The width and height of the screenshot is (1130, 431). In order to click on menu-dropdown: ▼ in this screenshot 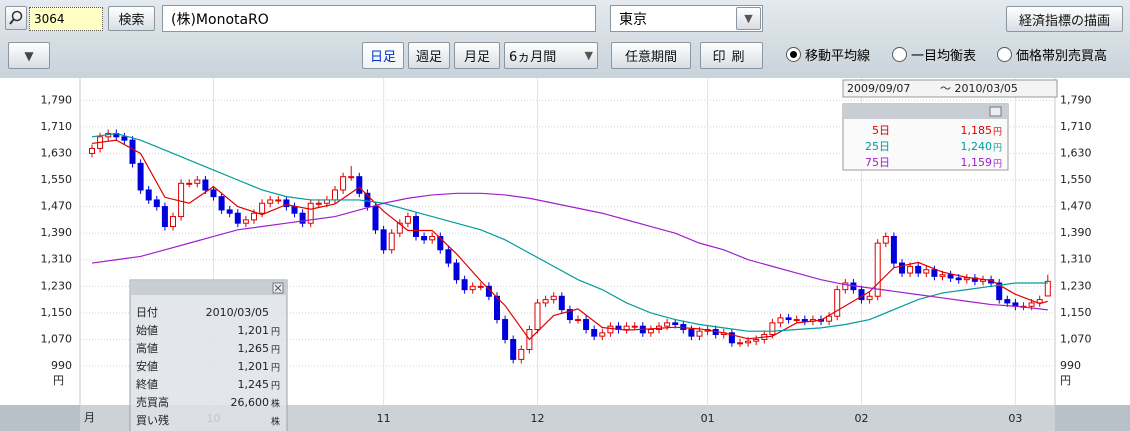, I will do `click(29, 55)`.